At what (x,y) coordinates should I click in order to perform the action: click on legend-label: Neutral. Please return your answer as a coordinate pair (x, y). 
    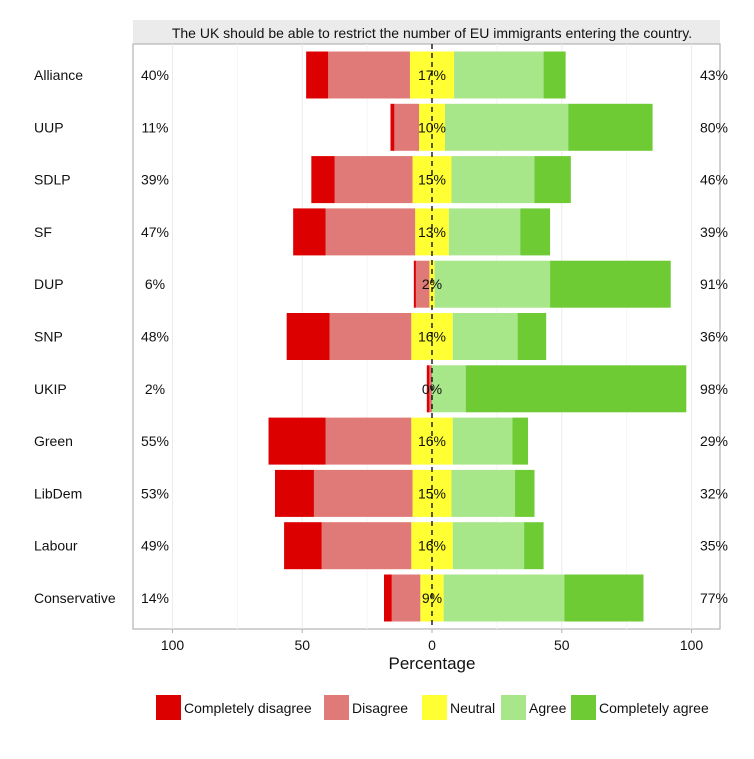
    Looking at the image, I should click on (472, 708).